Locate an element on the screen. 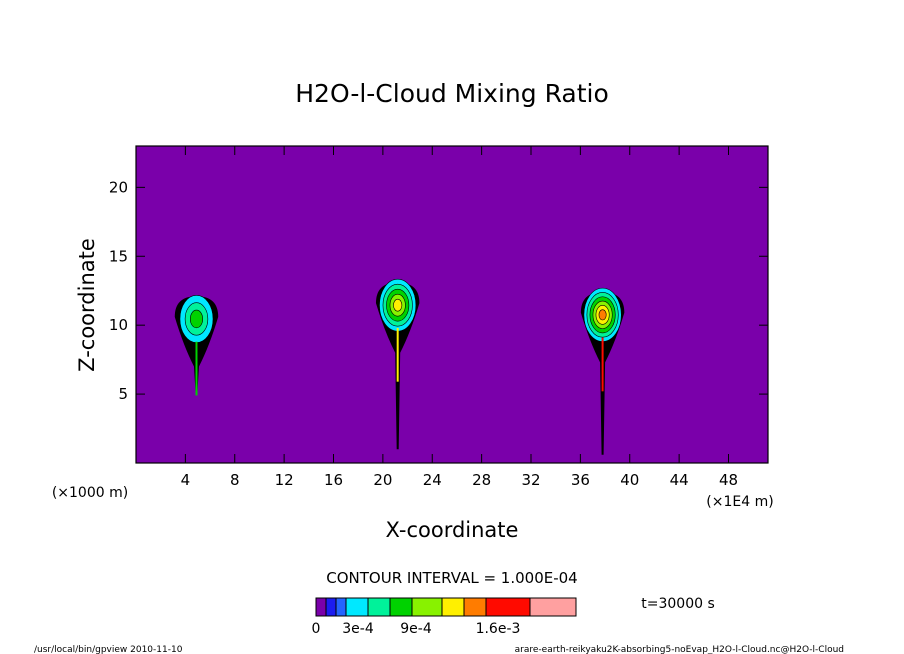 This screenshot has width=904, height=654. x-tick-label: 48 is located at coordinates (728, 480).